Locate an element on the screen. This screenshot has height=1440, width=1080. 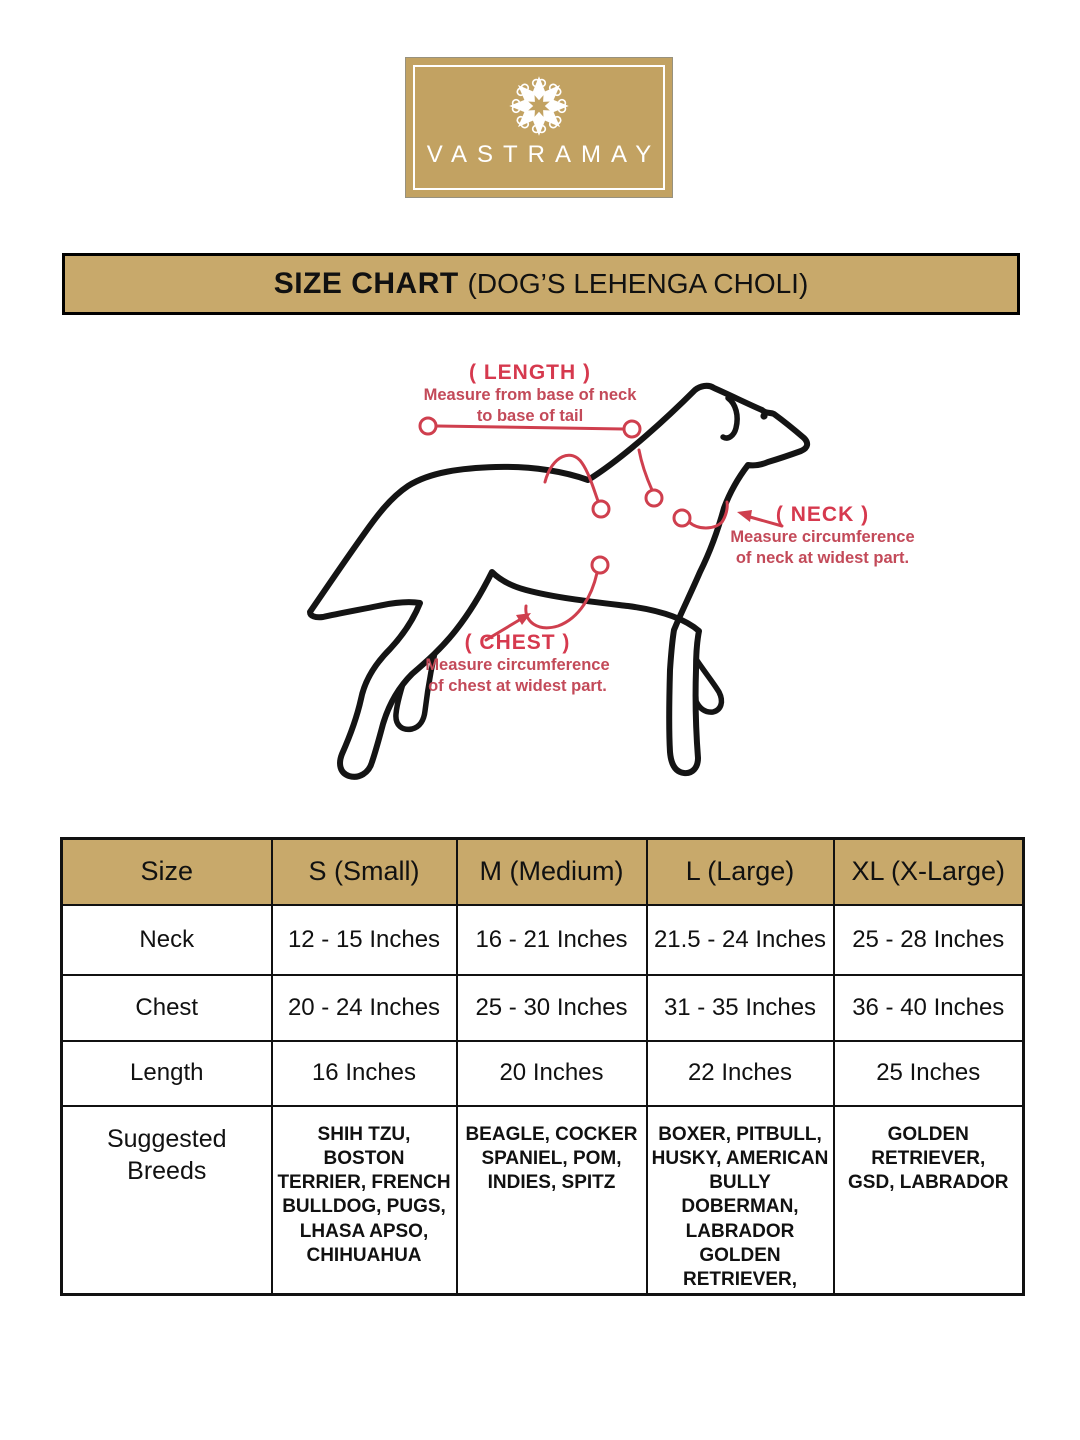
length-annotation-heading: ( LENGTH ) is located at coordinates (530, 372).